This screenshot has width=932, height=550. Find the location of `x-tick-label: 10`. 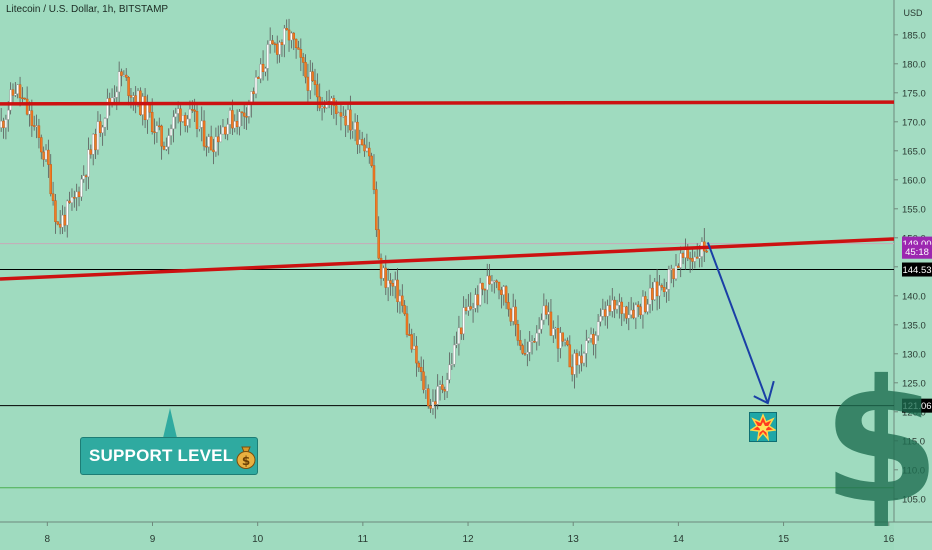

x-tick-label: 10 is located at coordinates (258, 539).